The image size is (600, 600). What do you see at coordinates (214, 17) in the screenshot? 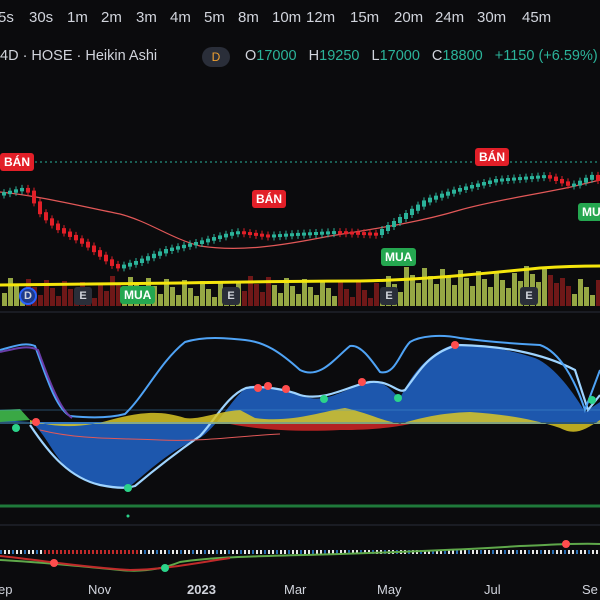
I see `timeframe-5m: 5m` at bounding box center [214, 17].